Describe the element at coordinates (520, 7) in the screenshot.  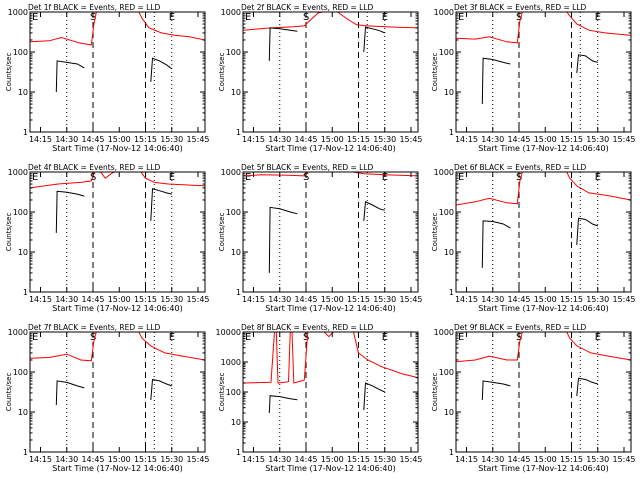
I see `panel-title: Det 3f BLACK = Events, RED = LLD` at that location.